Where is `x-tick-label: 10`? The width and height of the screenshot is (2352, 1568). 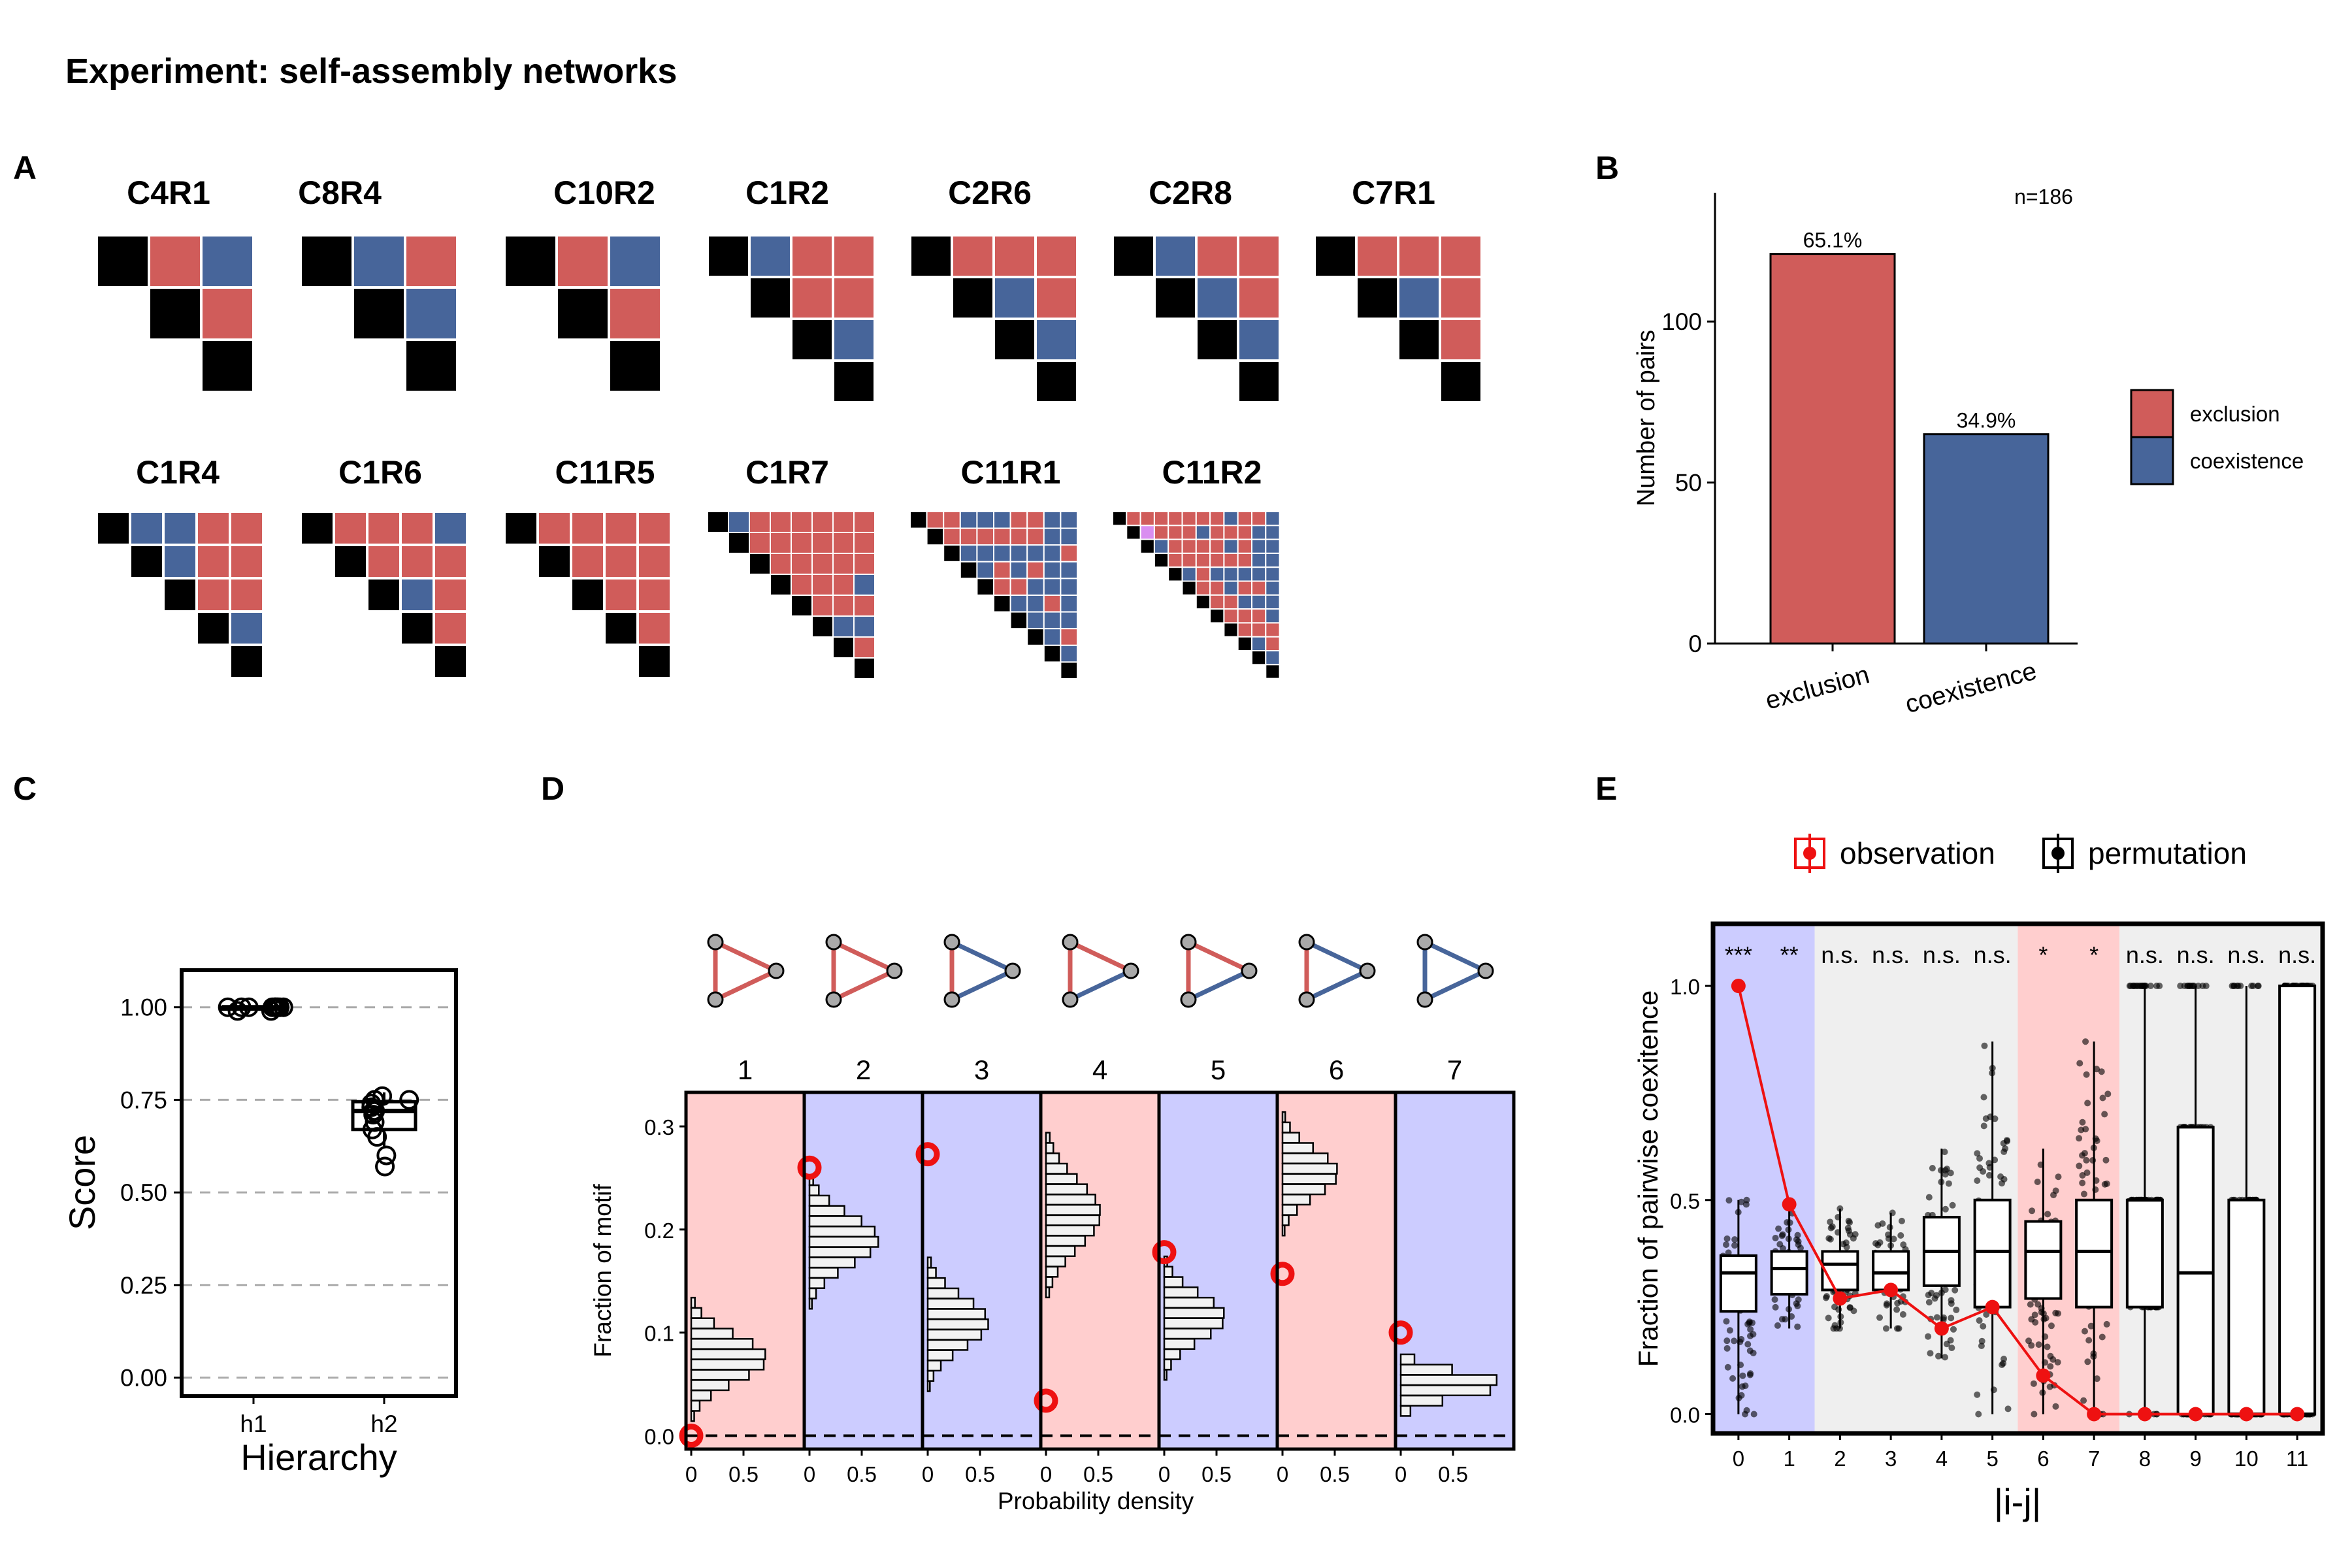 x-tick-label: 10 is located at coordinates (2246, 1458).